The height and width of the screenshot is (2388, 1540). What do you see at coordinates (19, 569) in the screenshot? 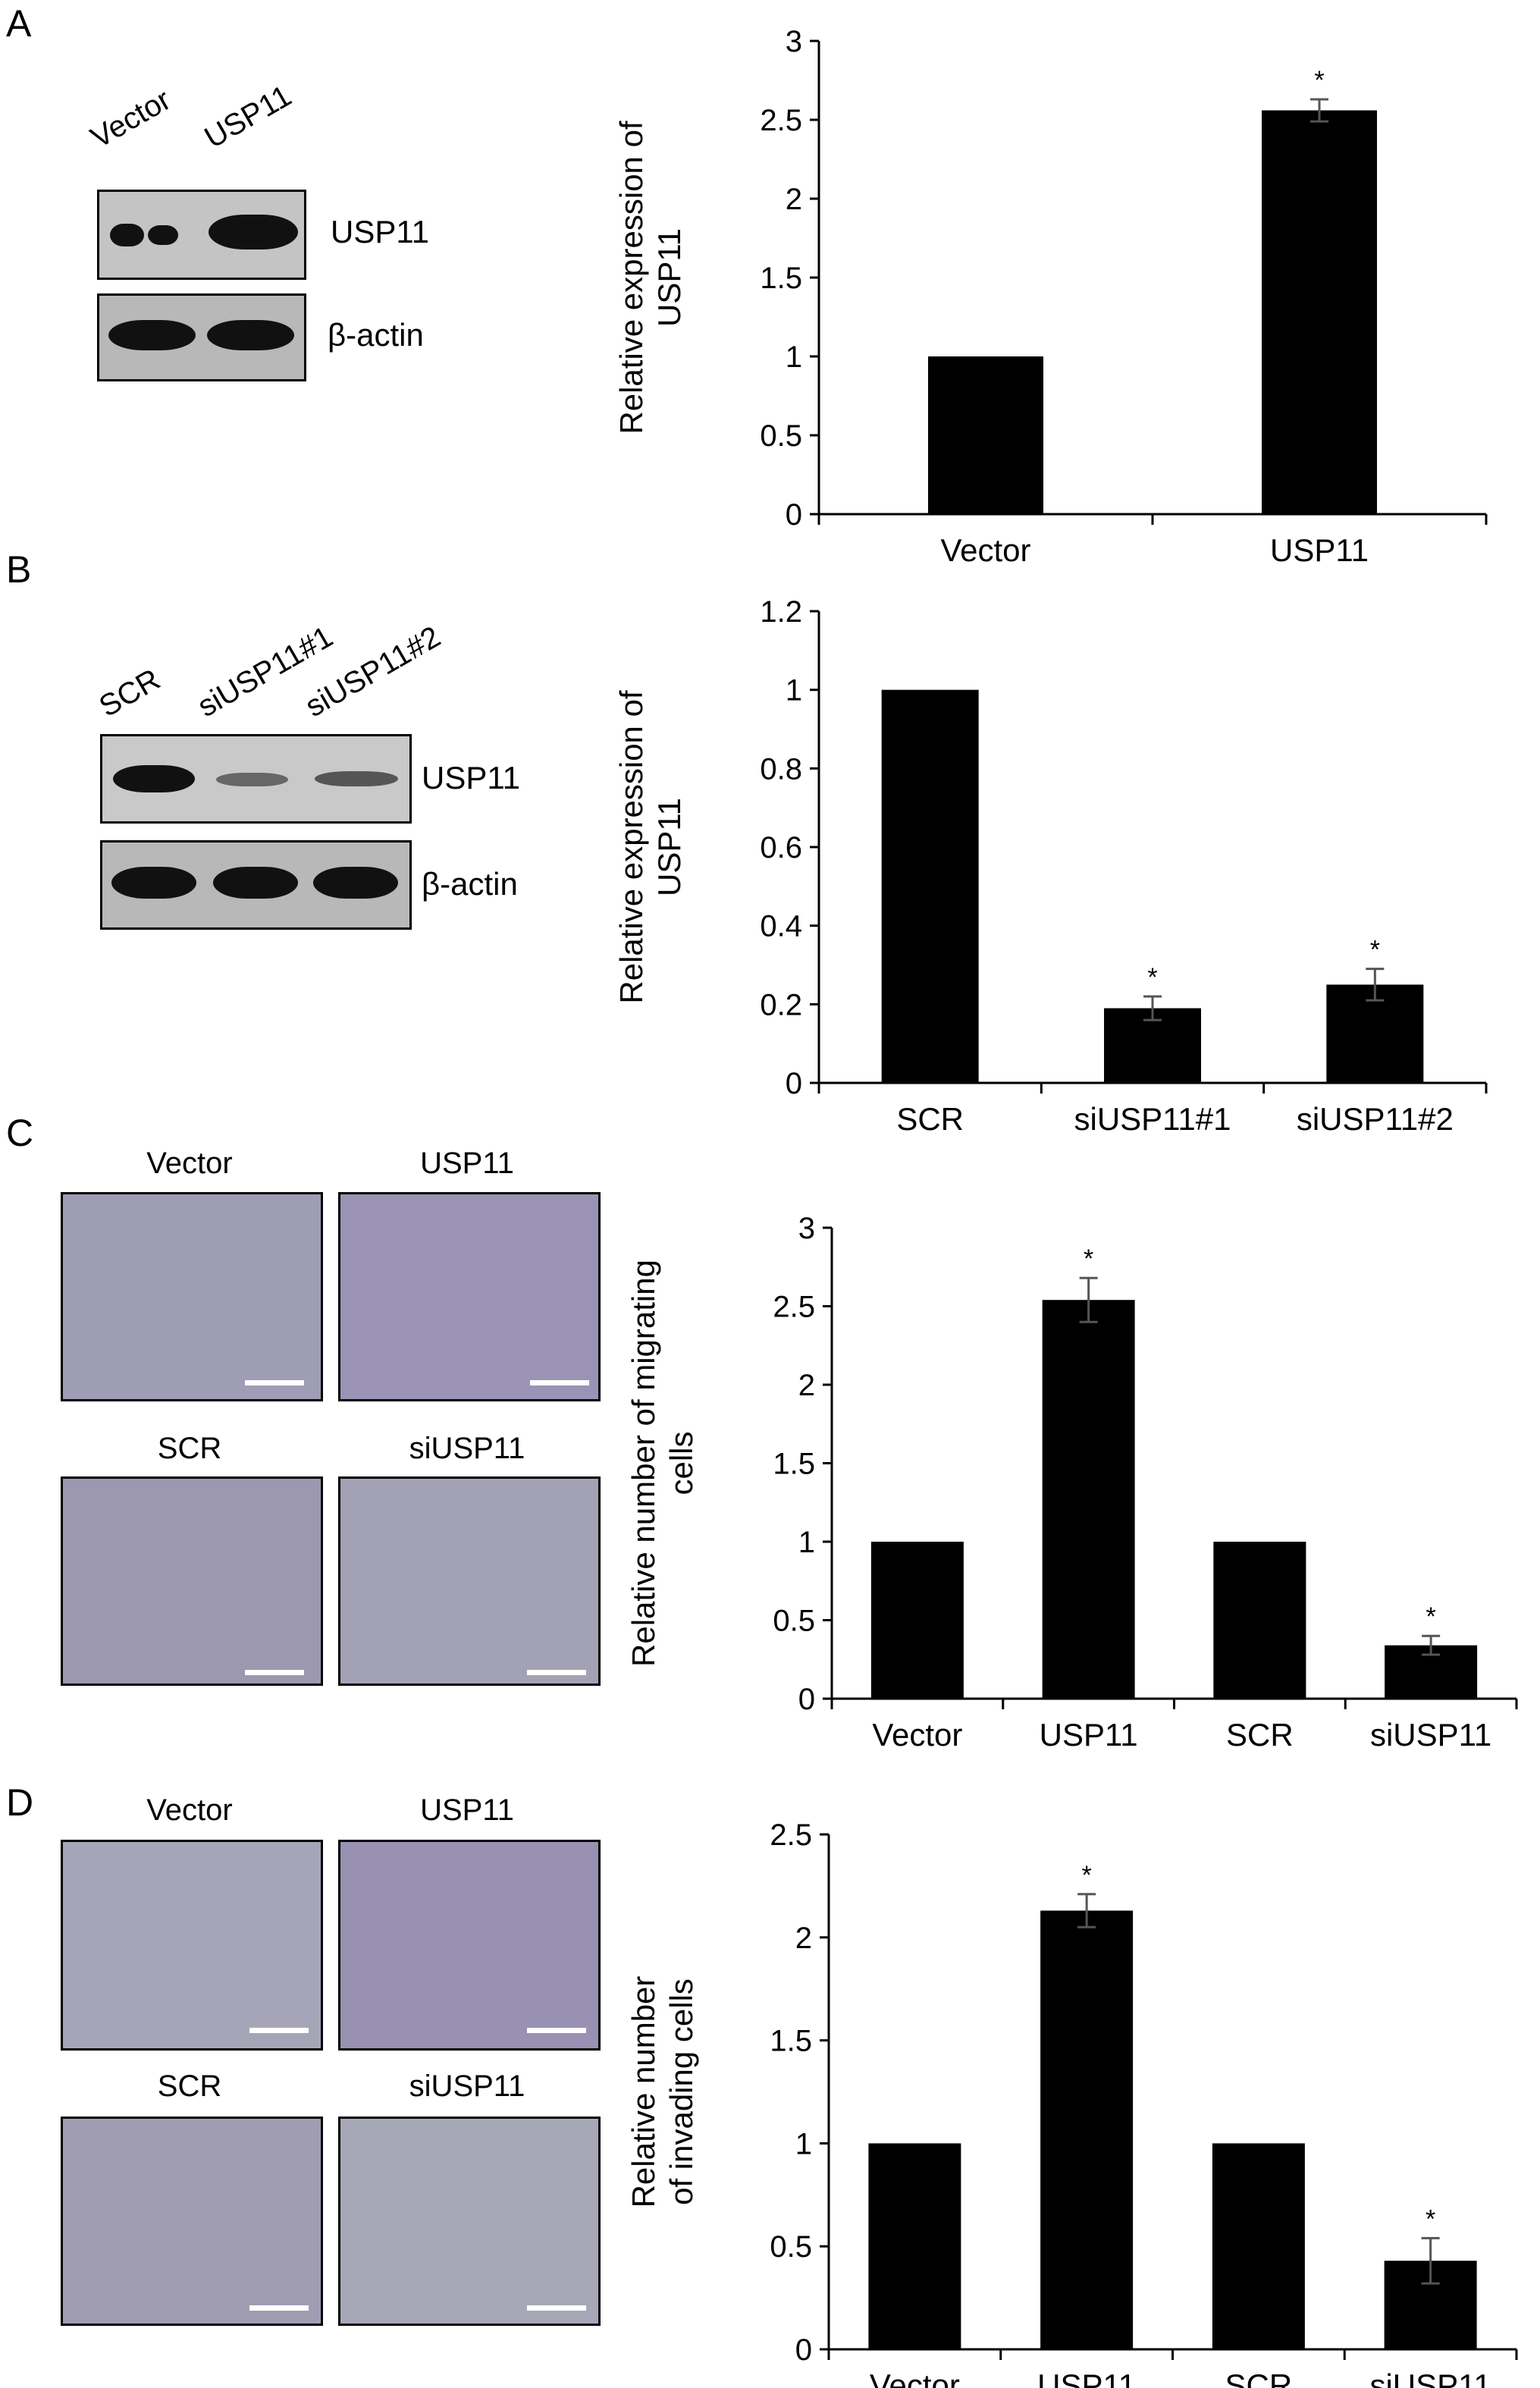
I see `panel-letter-b: B` at bounding box center [19, 569].